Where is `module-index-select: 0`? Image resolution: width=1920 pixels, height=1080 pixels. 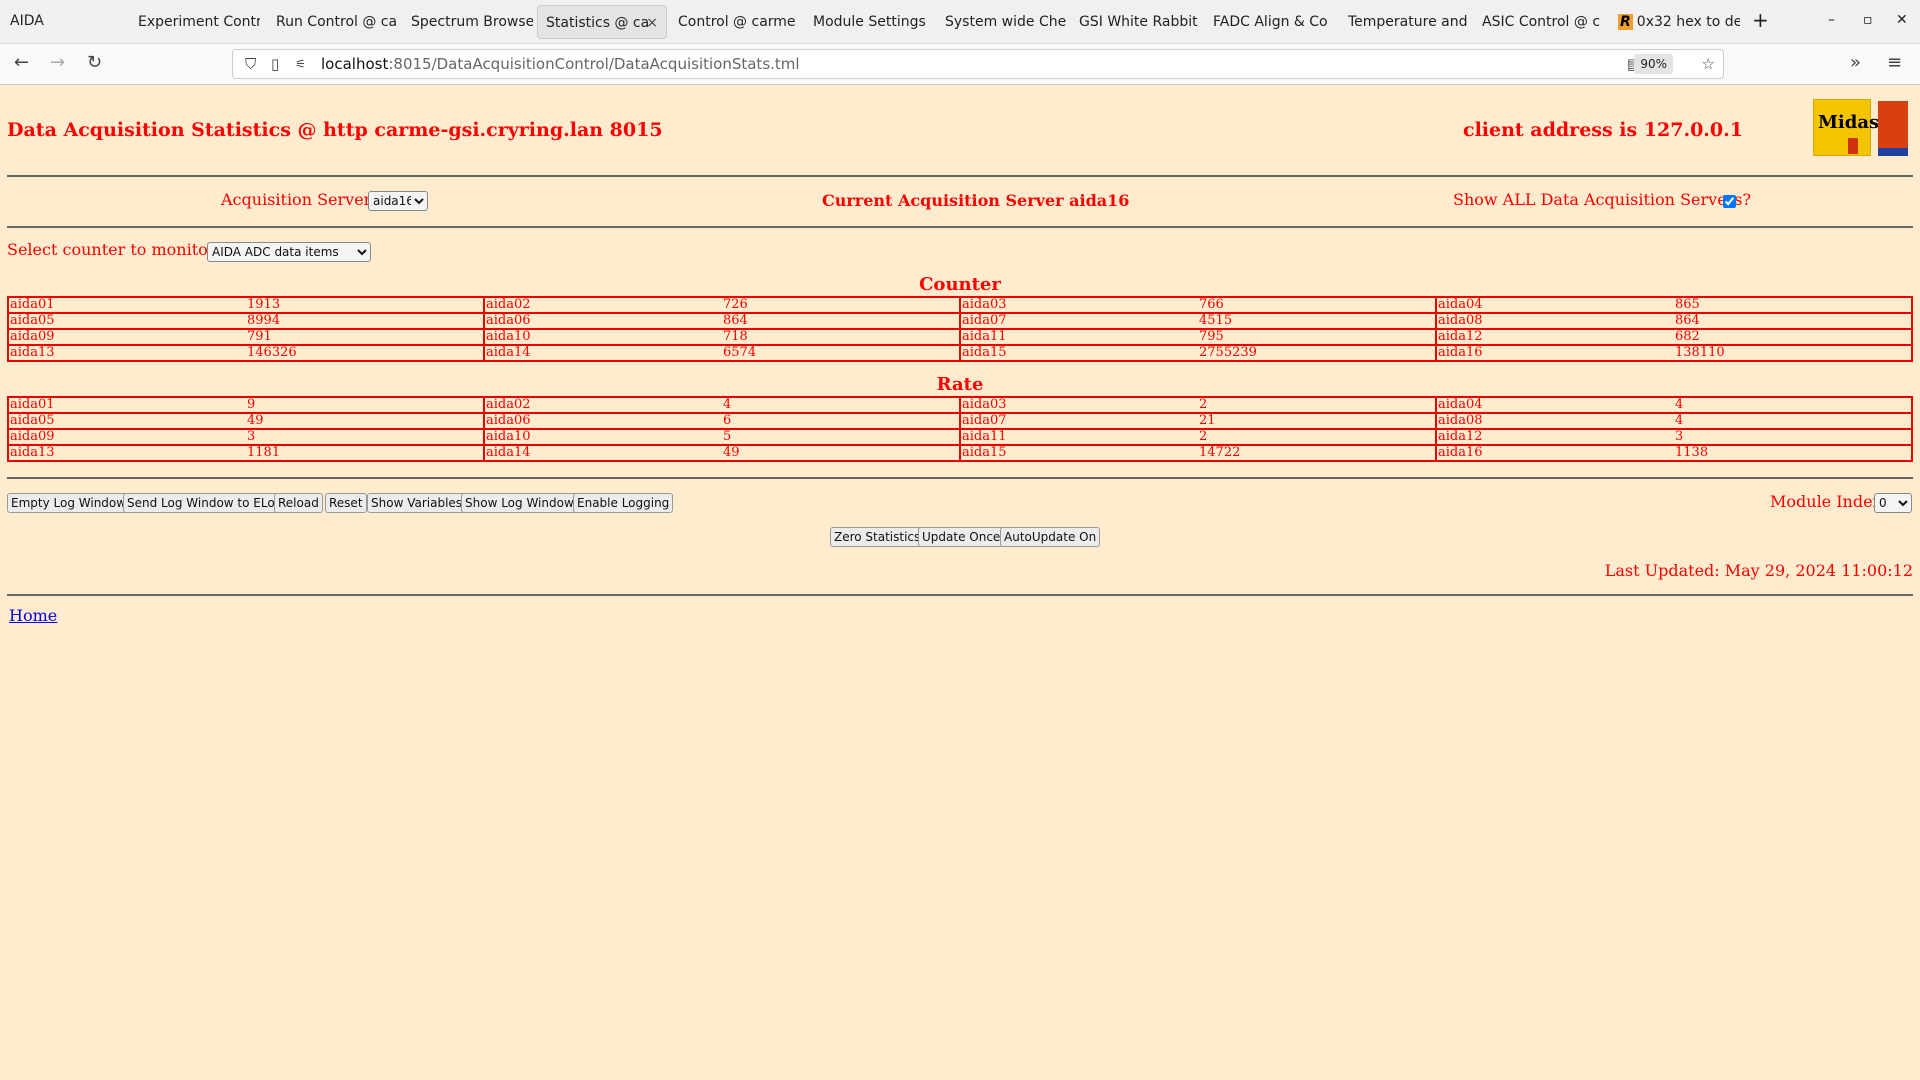 module-index-select: 0 is located at coordinates (1893, 503).